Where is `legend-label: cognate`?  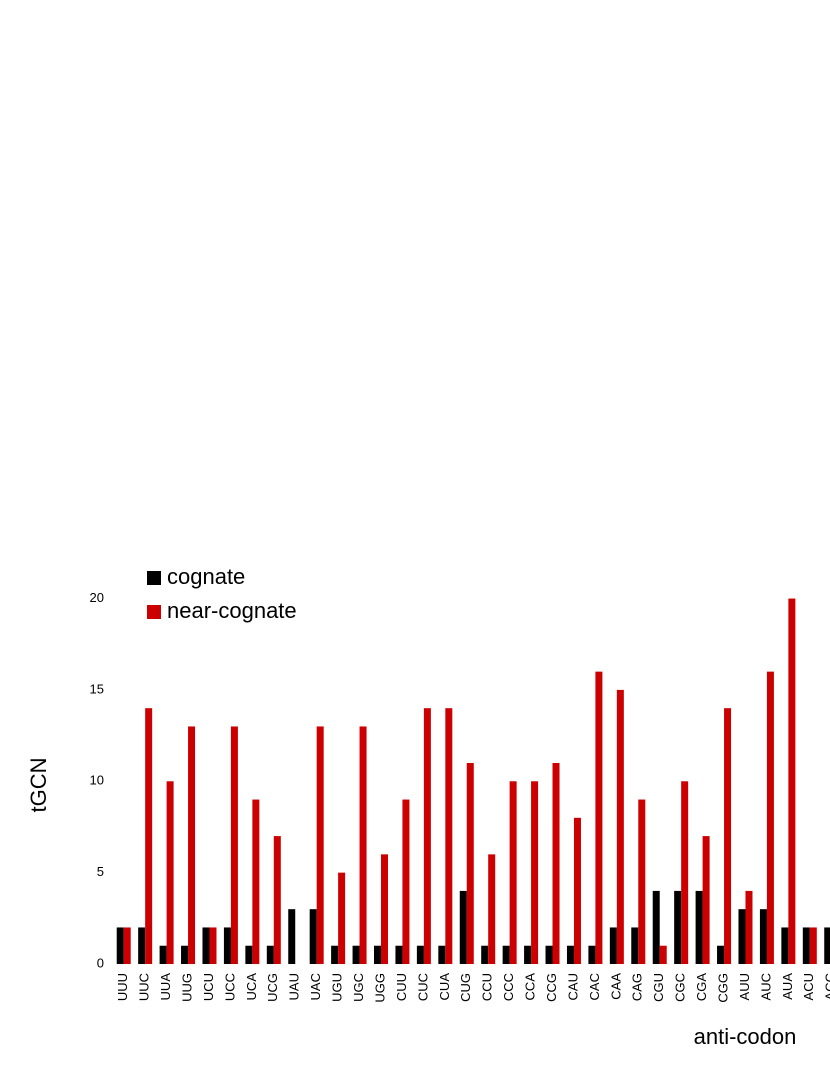
legend-label: cognate is located at coordinates (206, 576).